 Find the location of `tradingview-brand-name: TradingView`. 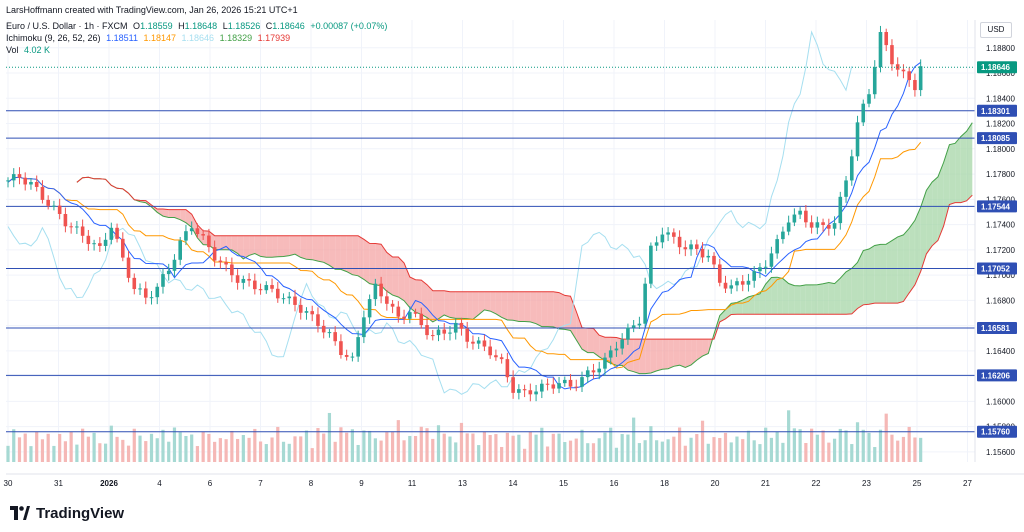

tradingview-brand-name: TradingView is located at coordinates (80, 513).